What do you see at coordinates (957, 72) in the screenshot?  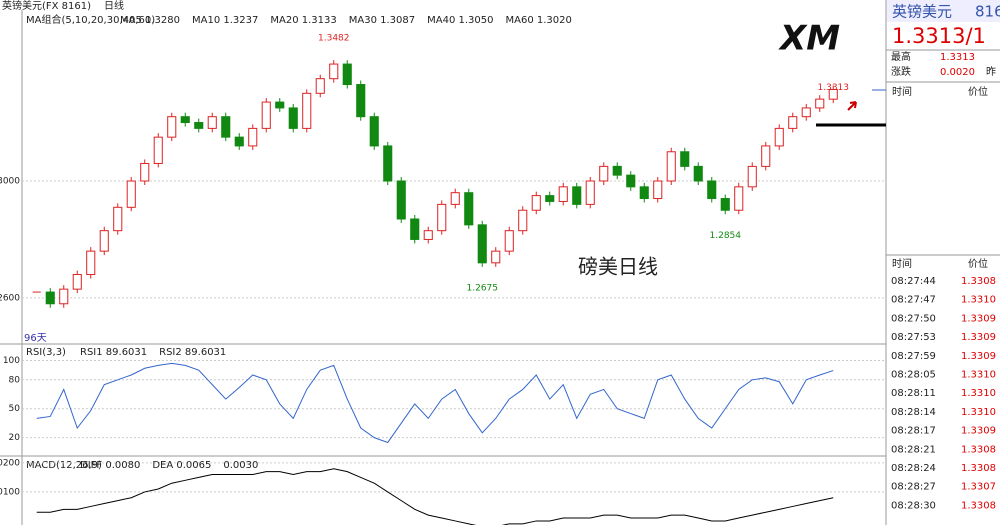 I see `change-value: 0.0020` at bounding box center [957, 72].